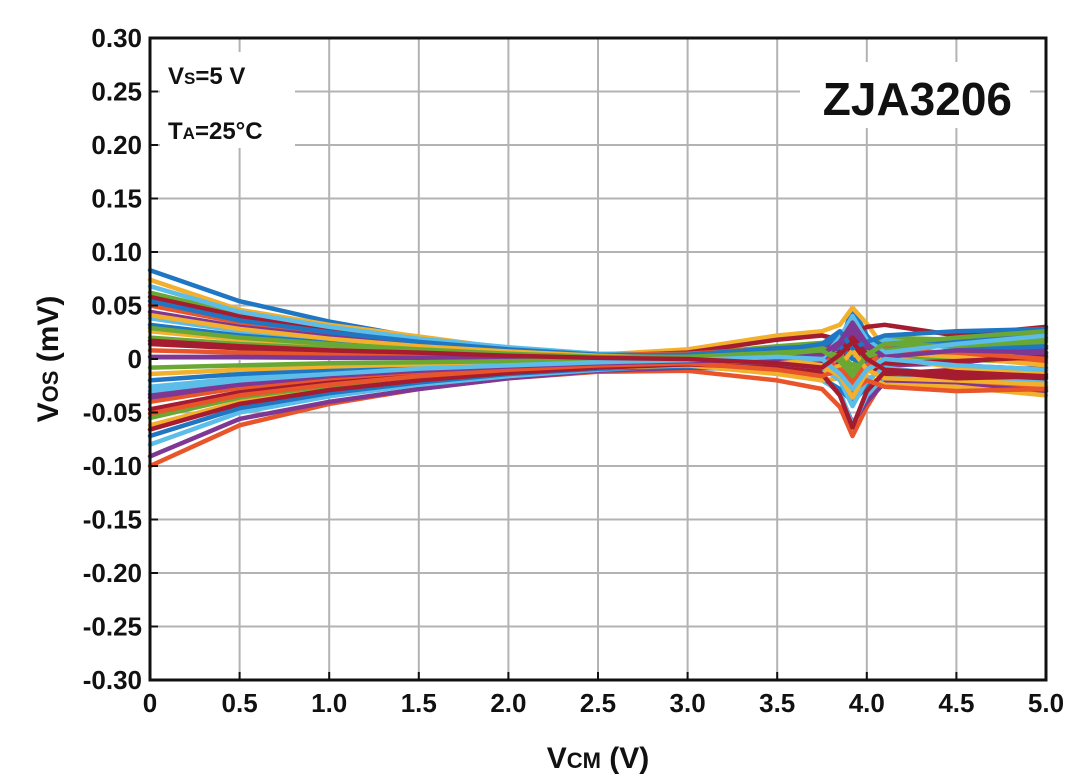 The width and height of the screenshot is (1080, 779). I want to click on y-tick-label: 0, so click(135, 359).